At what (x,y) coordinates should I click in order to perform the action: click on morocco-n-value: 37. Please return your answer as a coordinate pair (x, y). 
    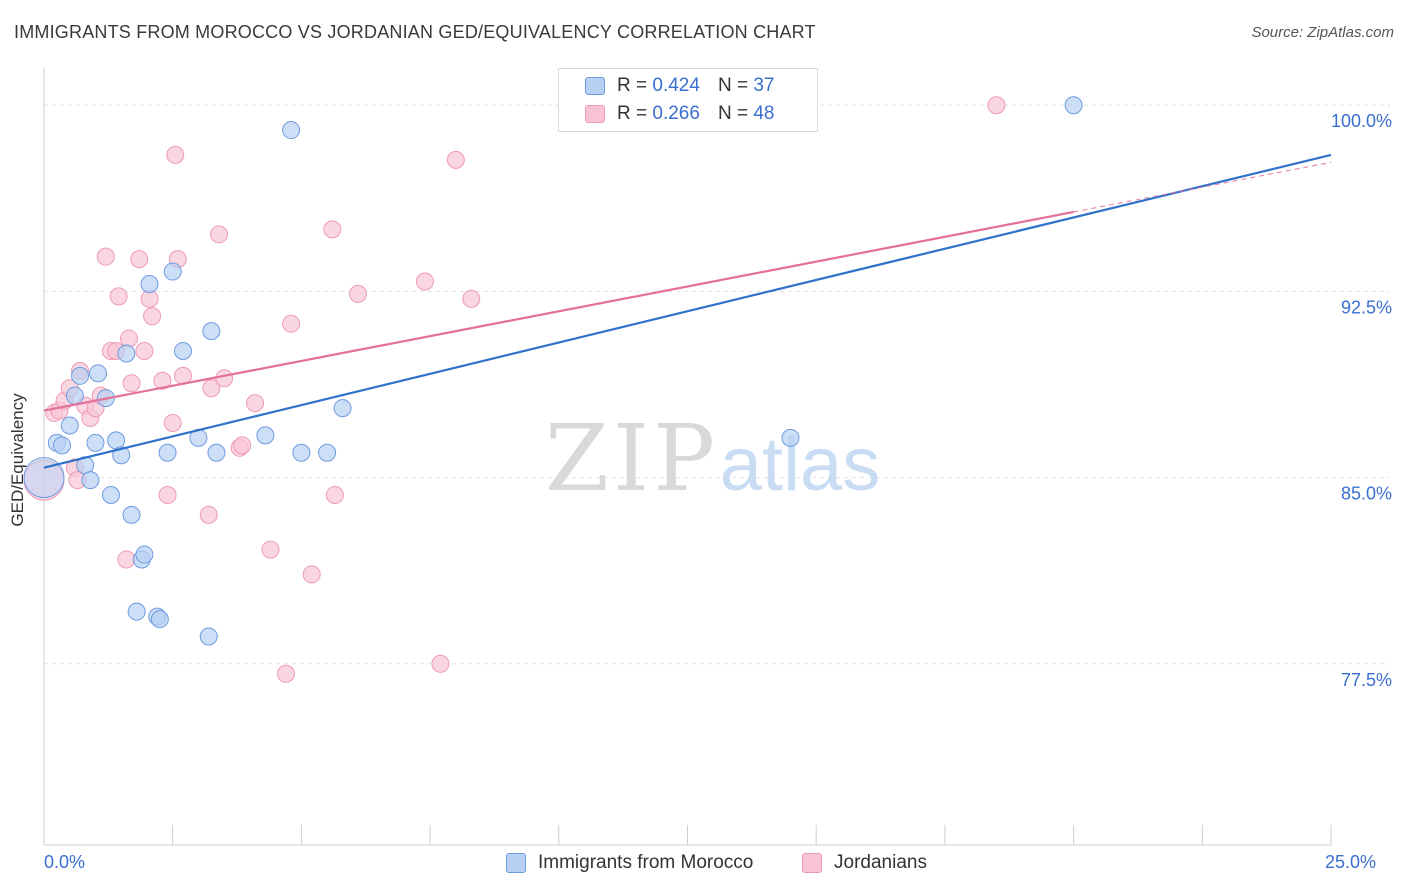
    Looking at the image, I should click on (764, 85).